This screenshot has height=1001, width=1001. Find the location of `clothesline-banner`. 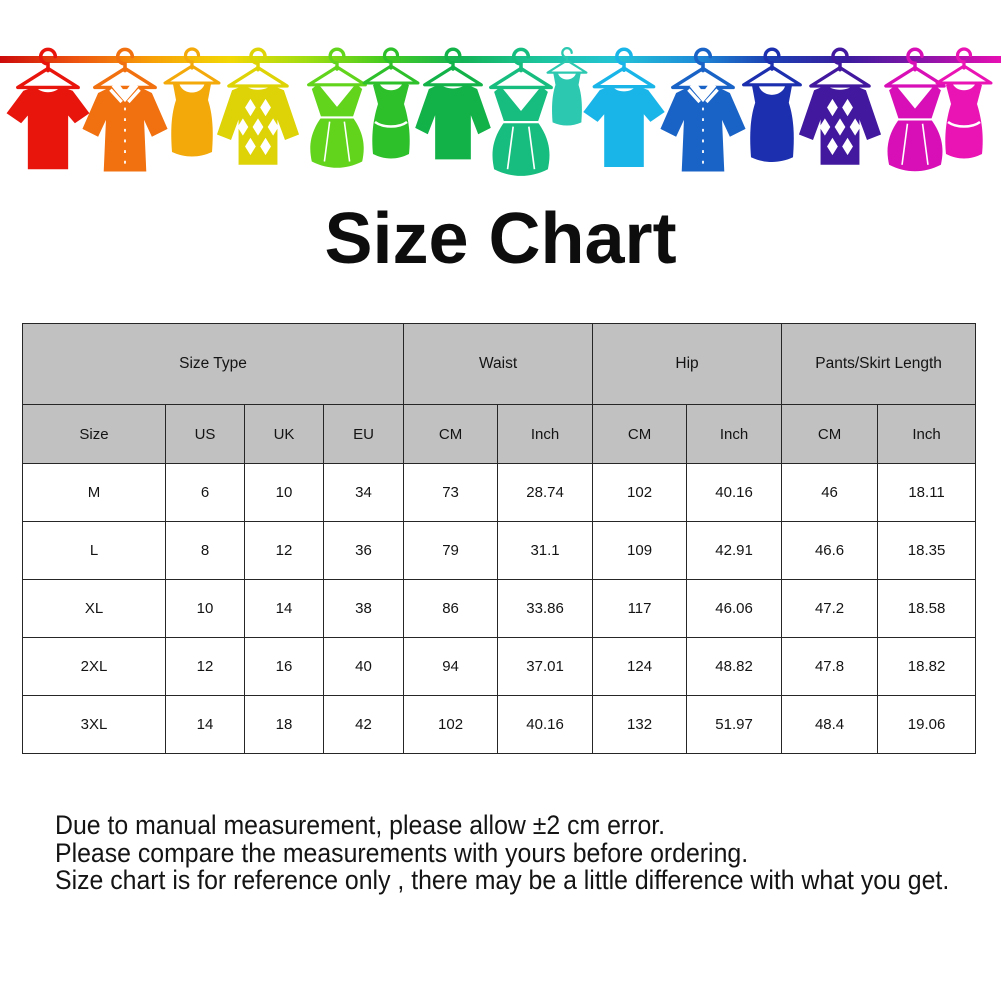

clothesline-banner is located at coordinates (500, 112).